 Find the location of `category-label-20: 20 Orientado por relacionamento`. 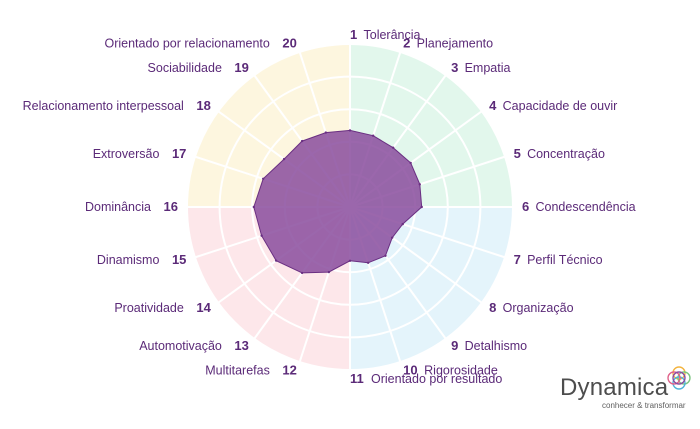

category-label-20: 20 Orientado por relacionamento is located at coordinates (200, 42).